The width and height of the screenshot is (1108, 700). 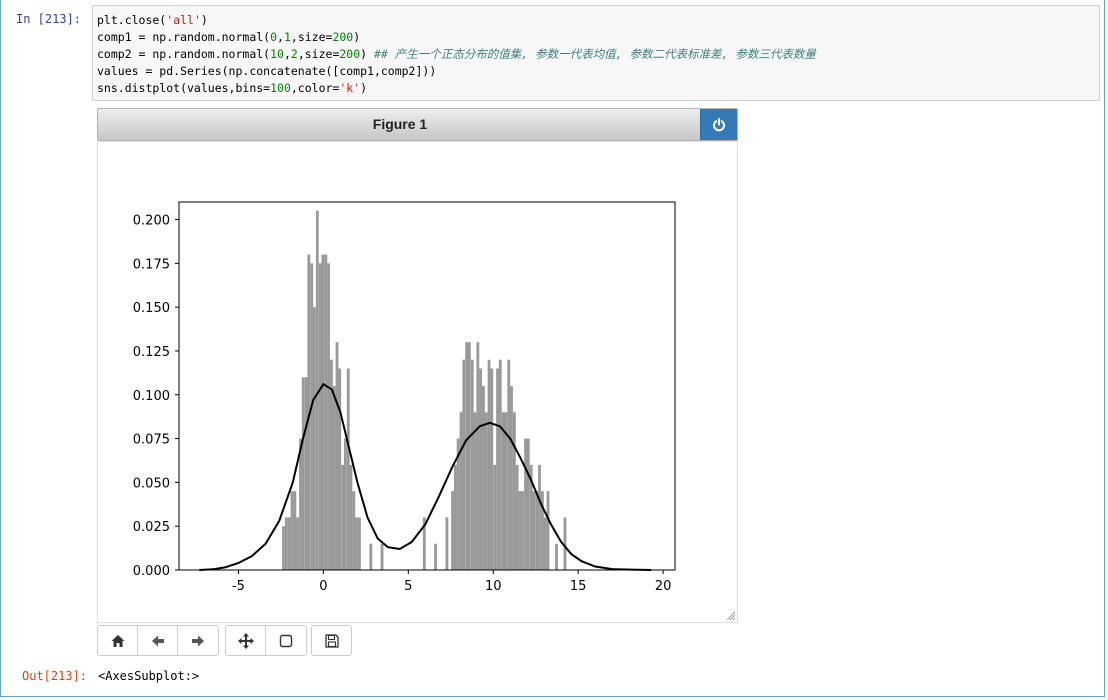 I want to click on power-icon, so click(x=719, y=124).